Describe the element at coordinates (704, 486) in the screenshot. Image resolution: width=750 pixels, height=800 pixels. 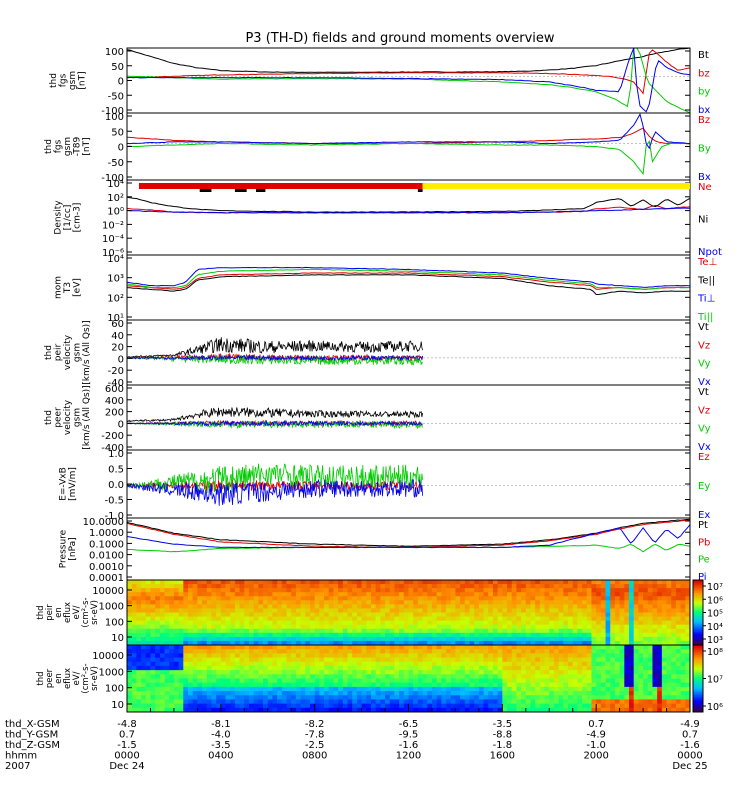
I see `legend-Ey: Ey` at that location.